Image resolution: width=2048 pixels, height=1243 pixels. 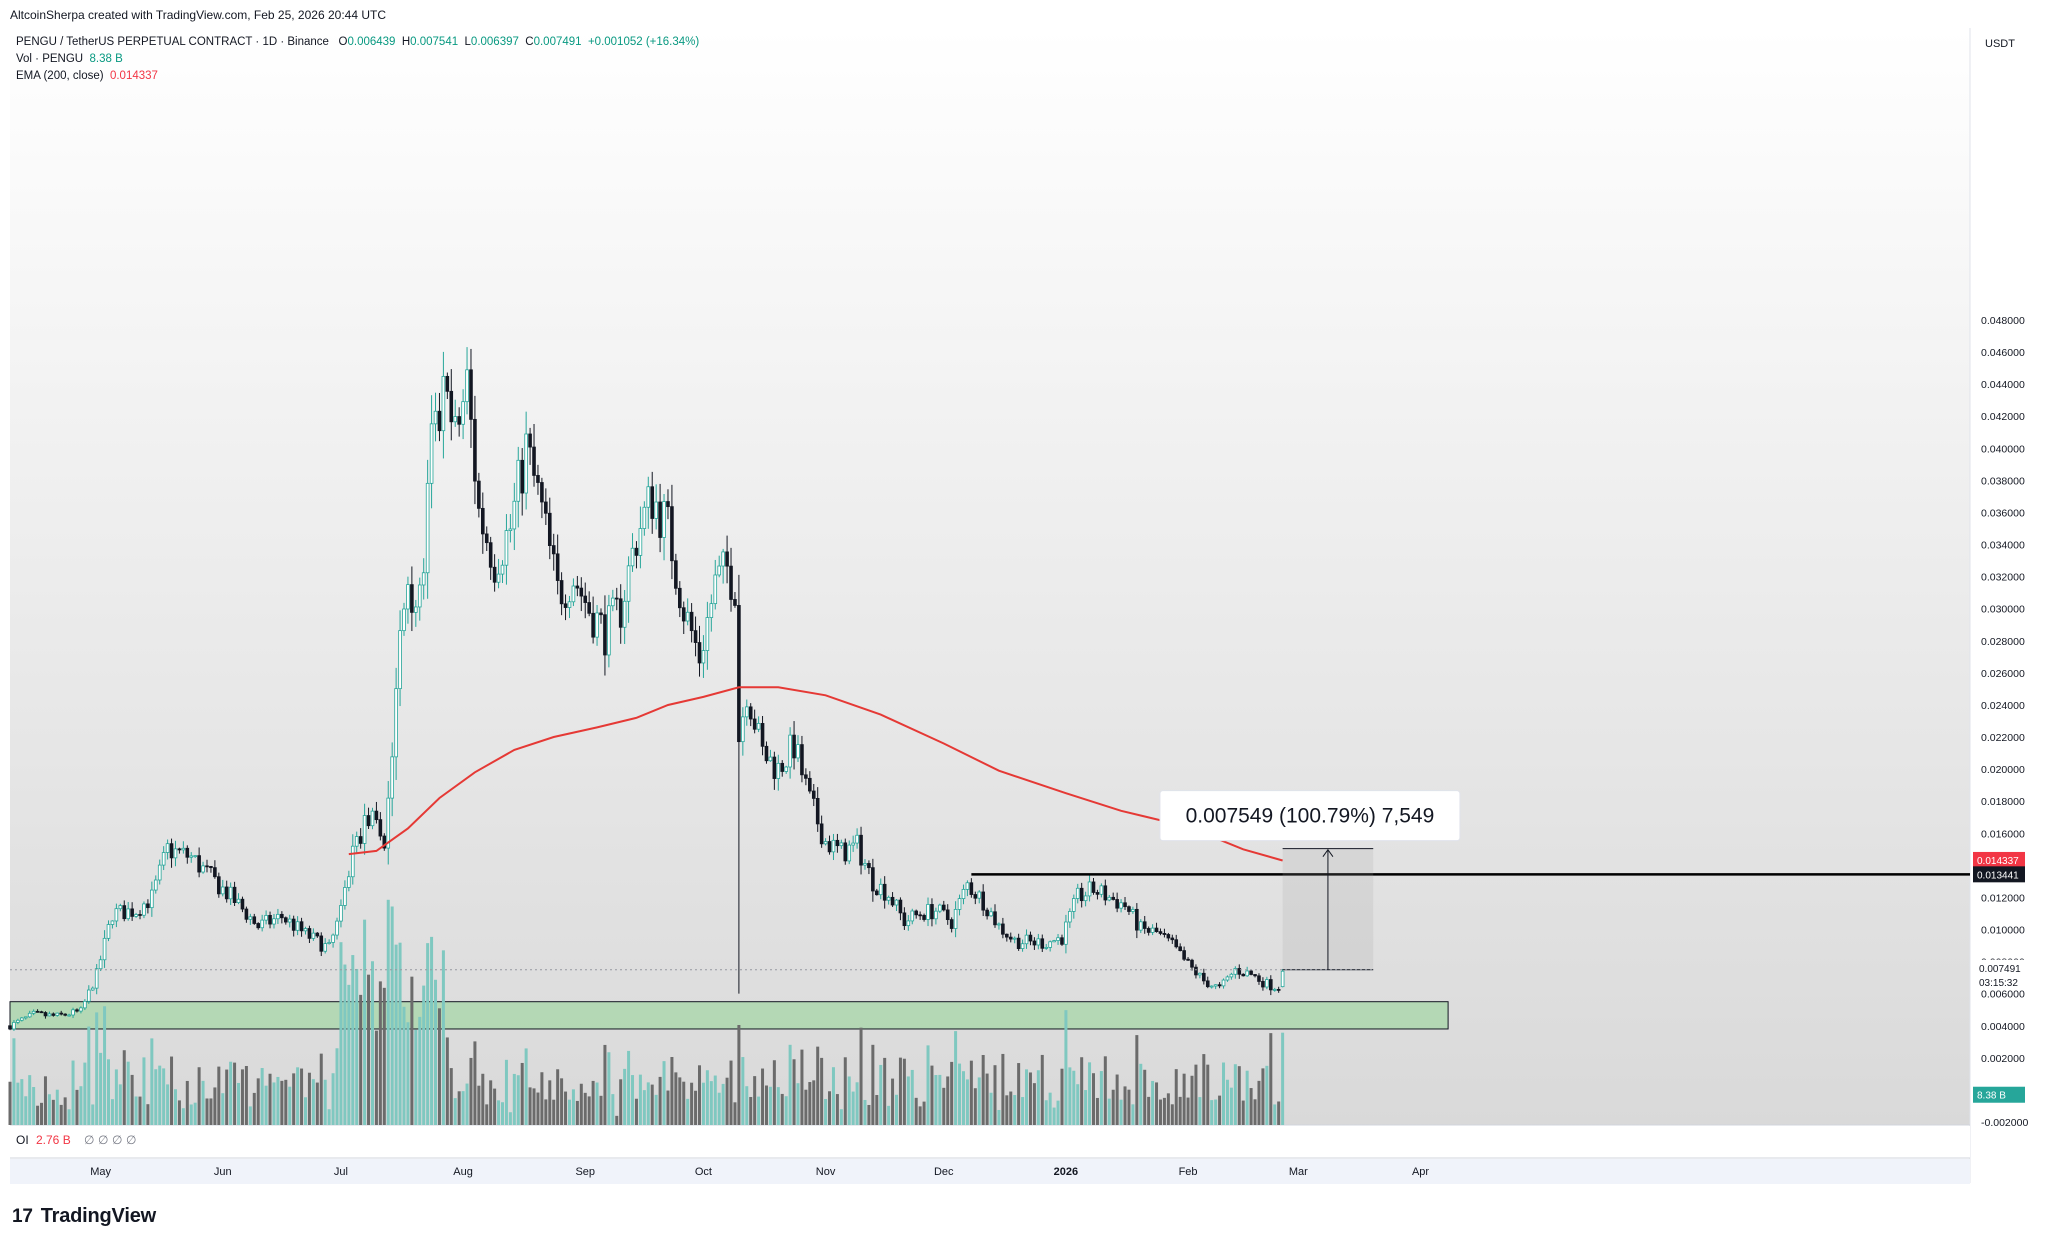 I want to click on ema-row: EMA (200, close) 0.014337, so click(x=357, y=76).